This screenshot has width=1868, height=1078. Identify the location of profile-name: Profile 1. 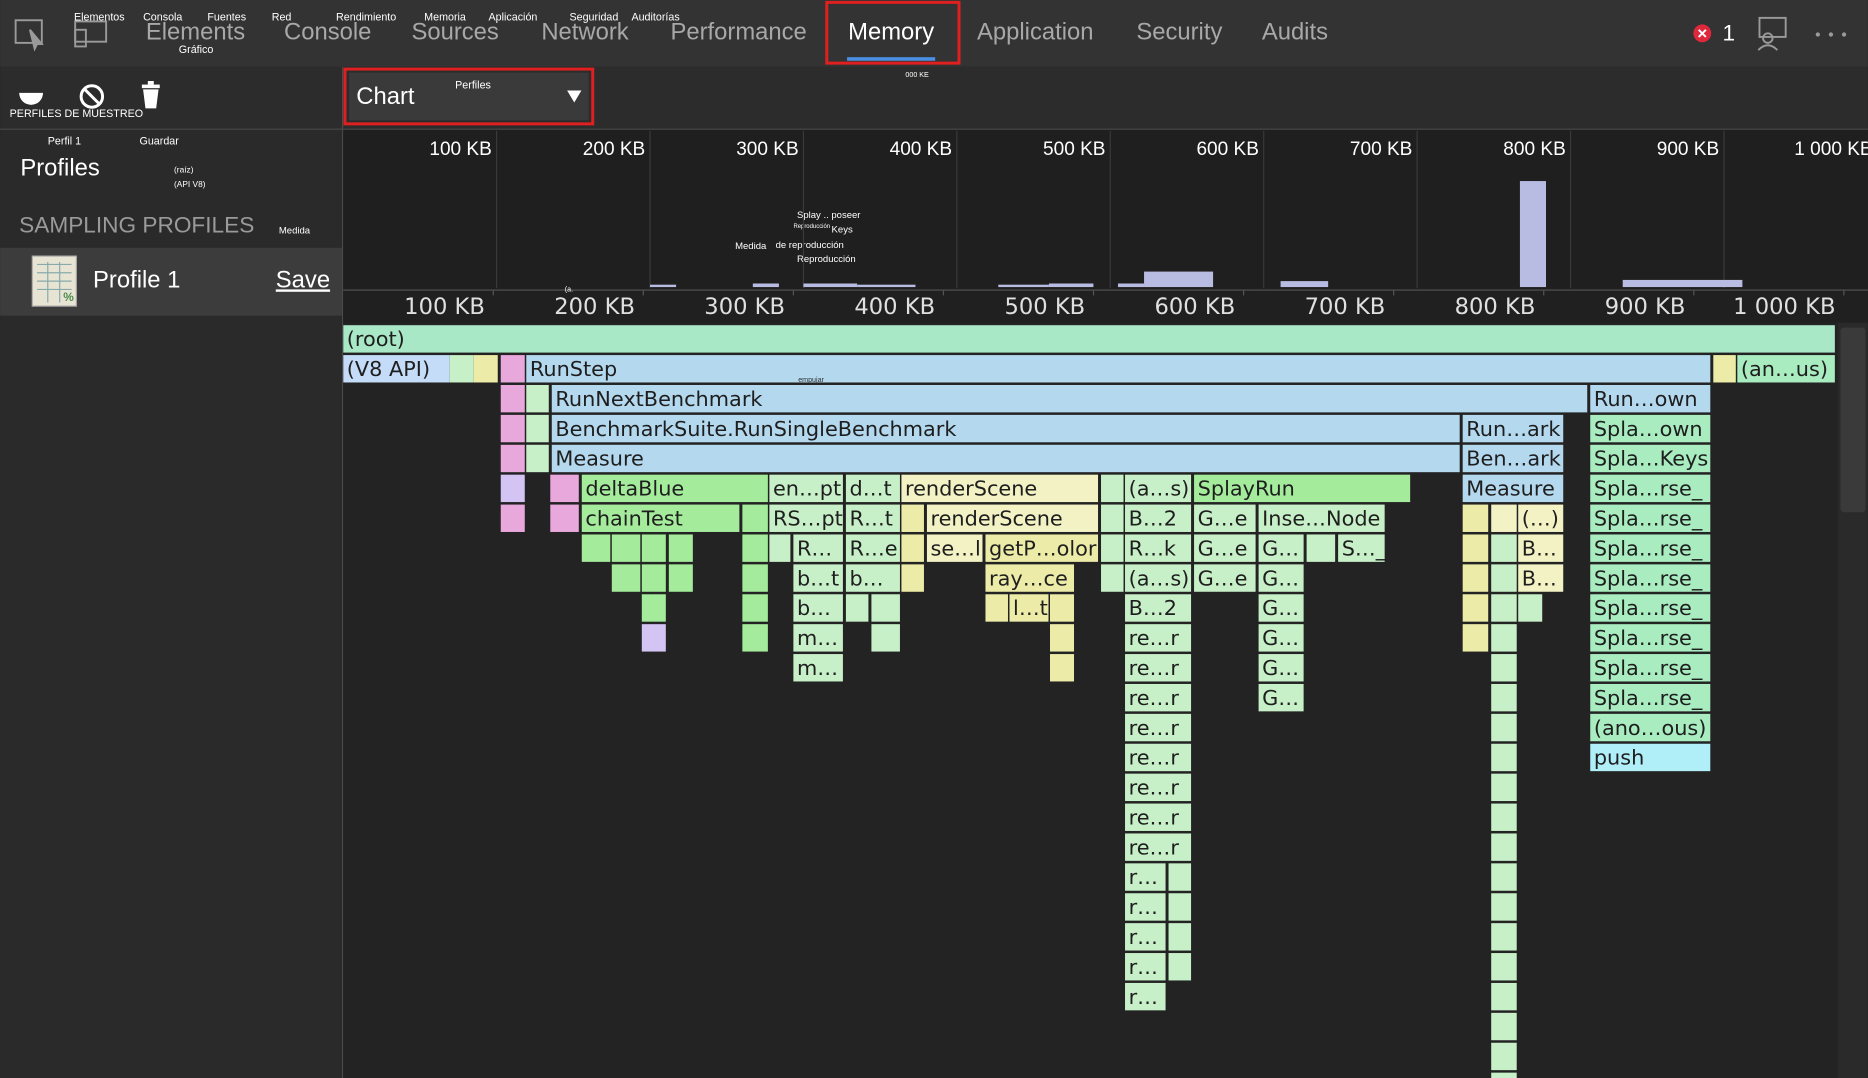
(136, 279).